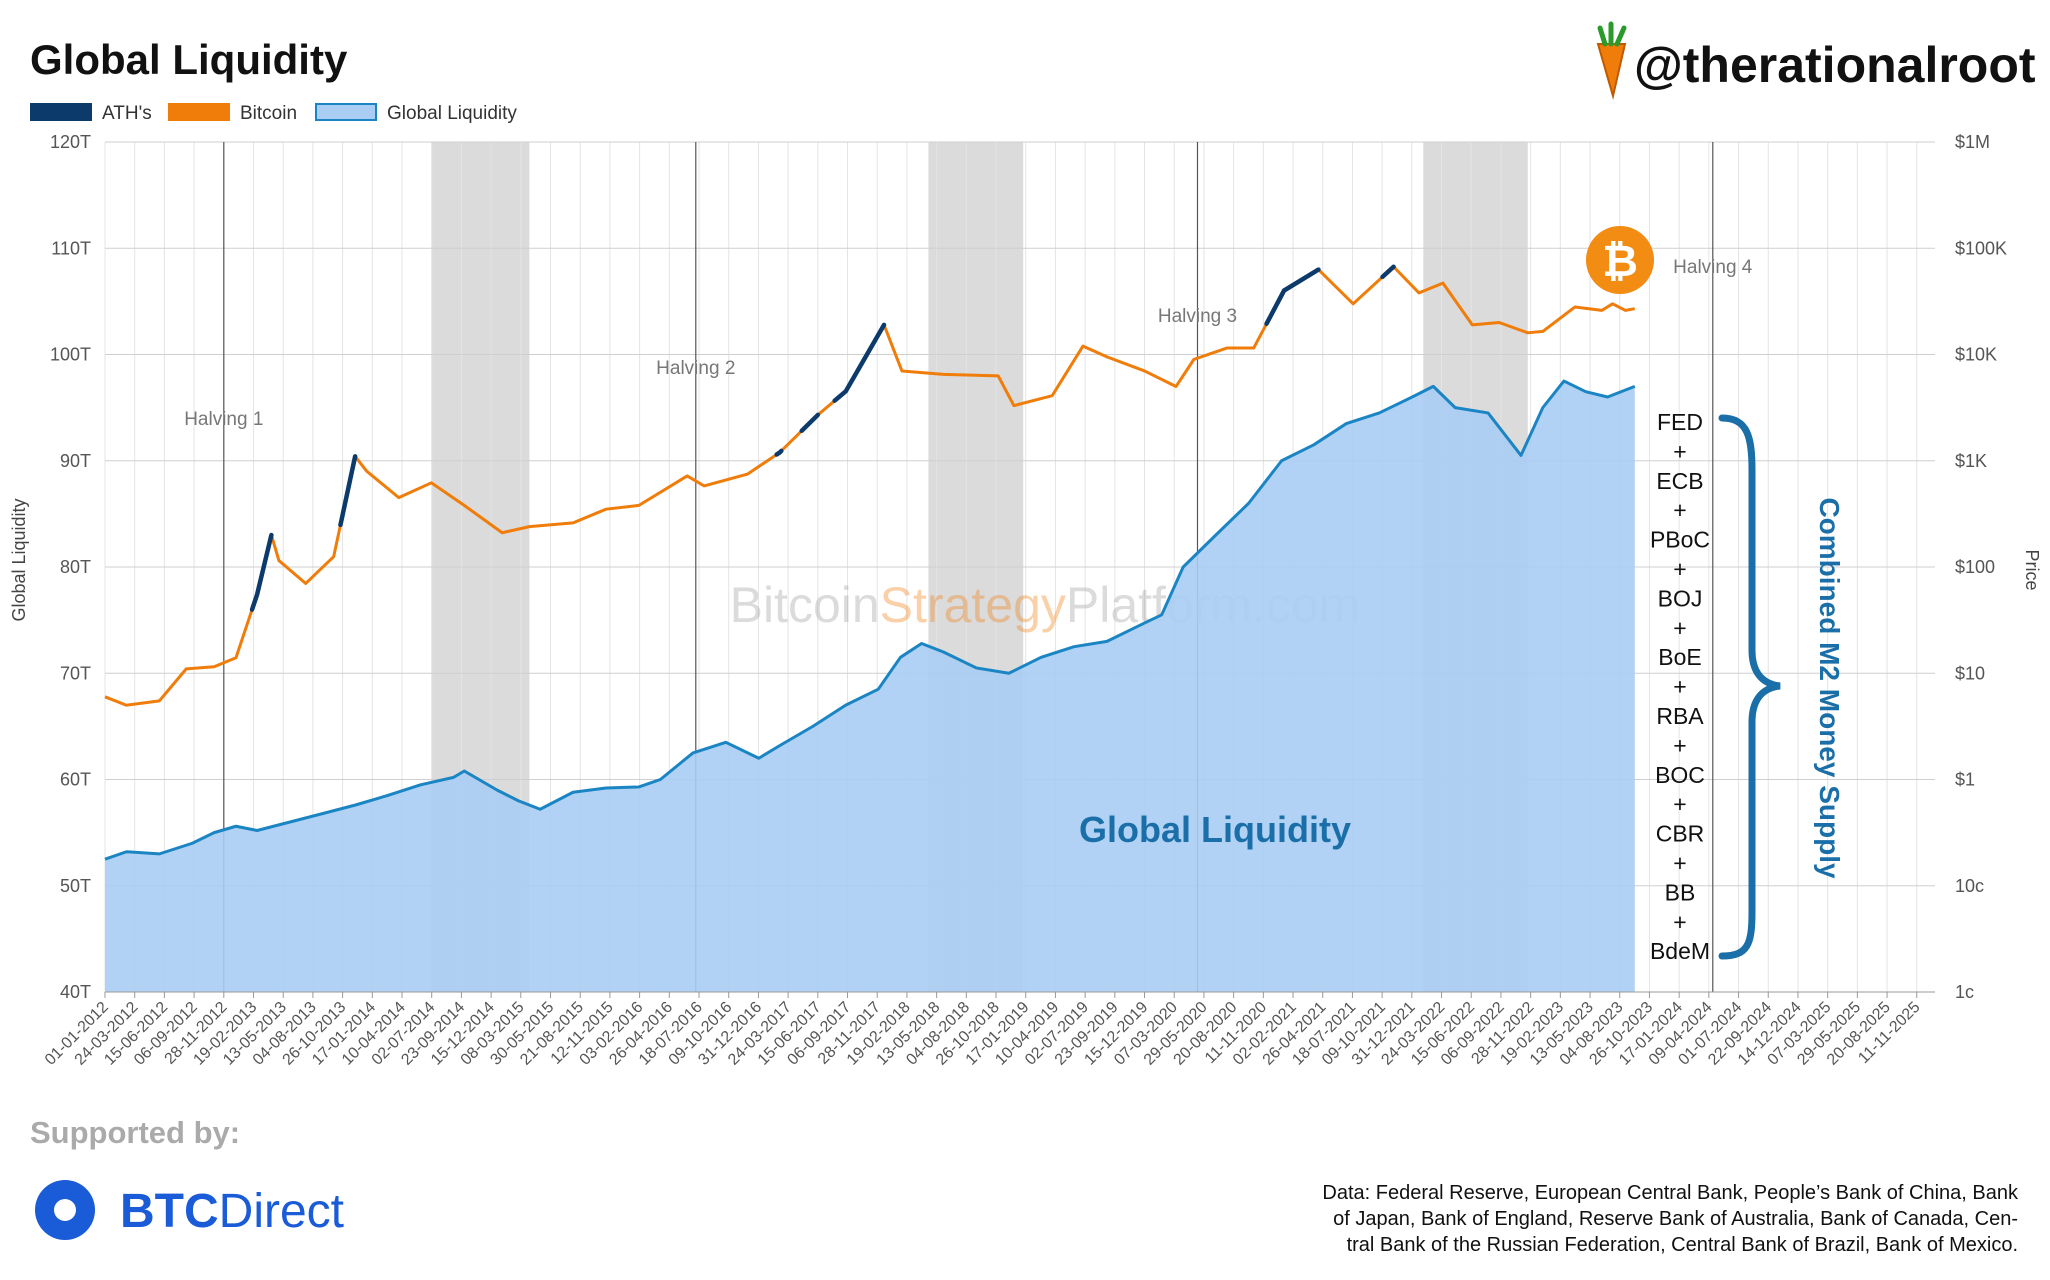 The width and height of the screenshot is (2050, 1280). I want to click on btc-direct-icon-hole, so click(65, 1210).